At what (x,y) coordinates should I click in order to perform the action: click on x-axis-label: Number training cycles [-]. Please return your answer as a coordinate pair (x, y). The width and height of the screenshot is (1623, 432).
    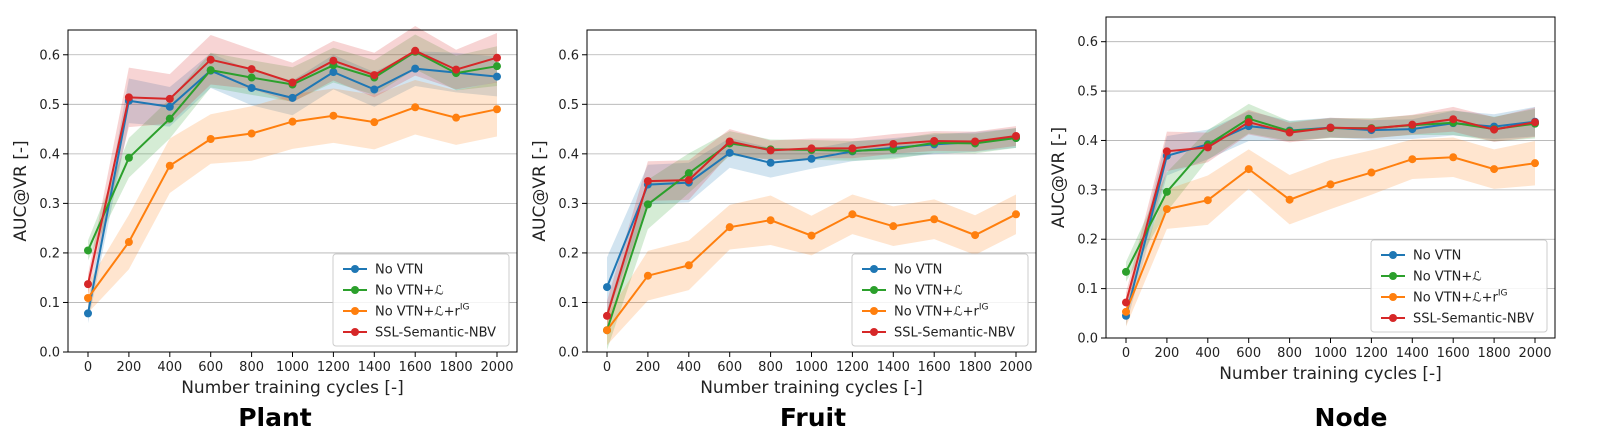
    Looking at the image, I should click on (1330, 374).